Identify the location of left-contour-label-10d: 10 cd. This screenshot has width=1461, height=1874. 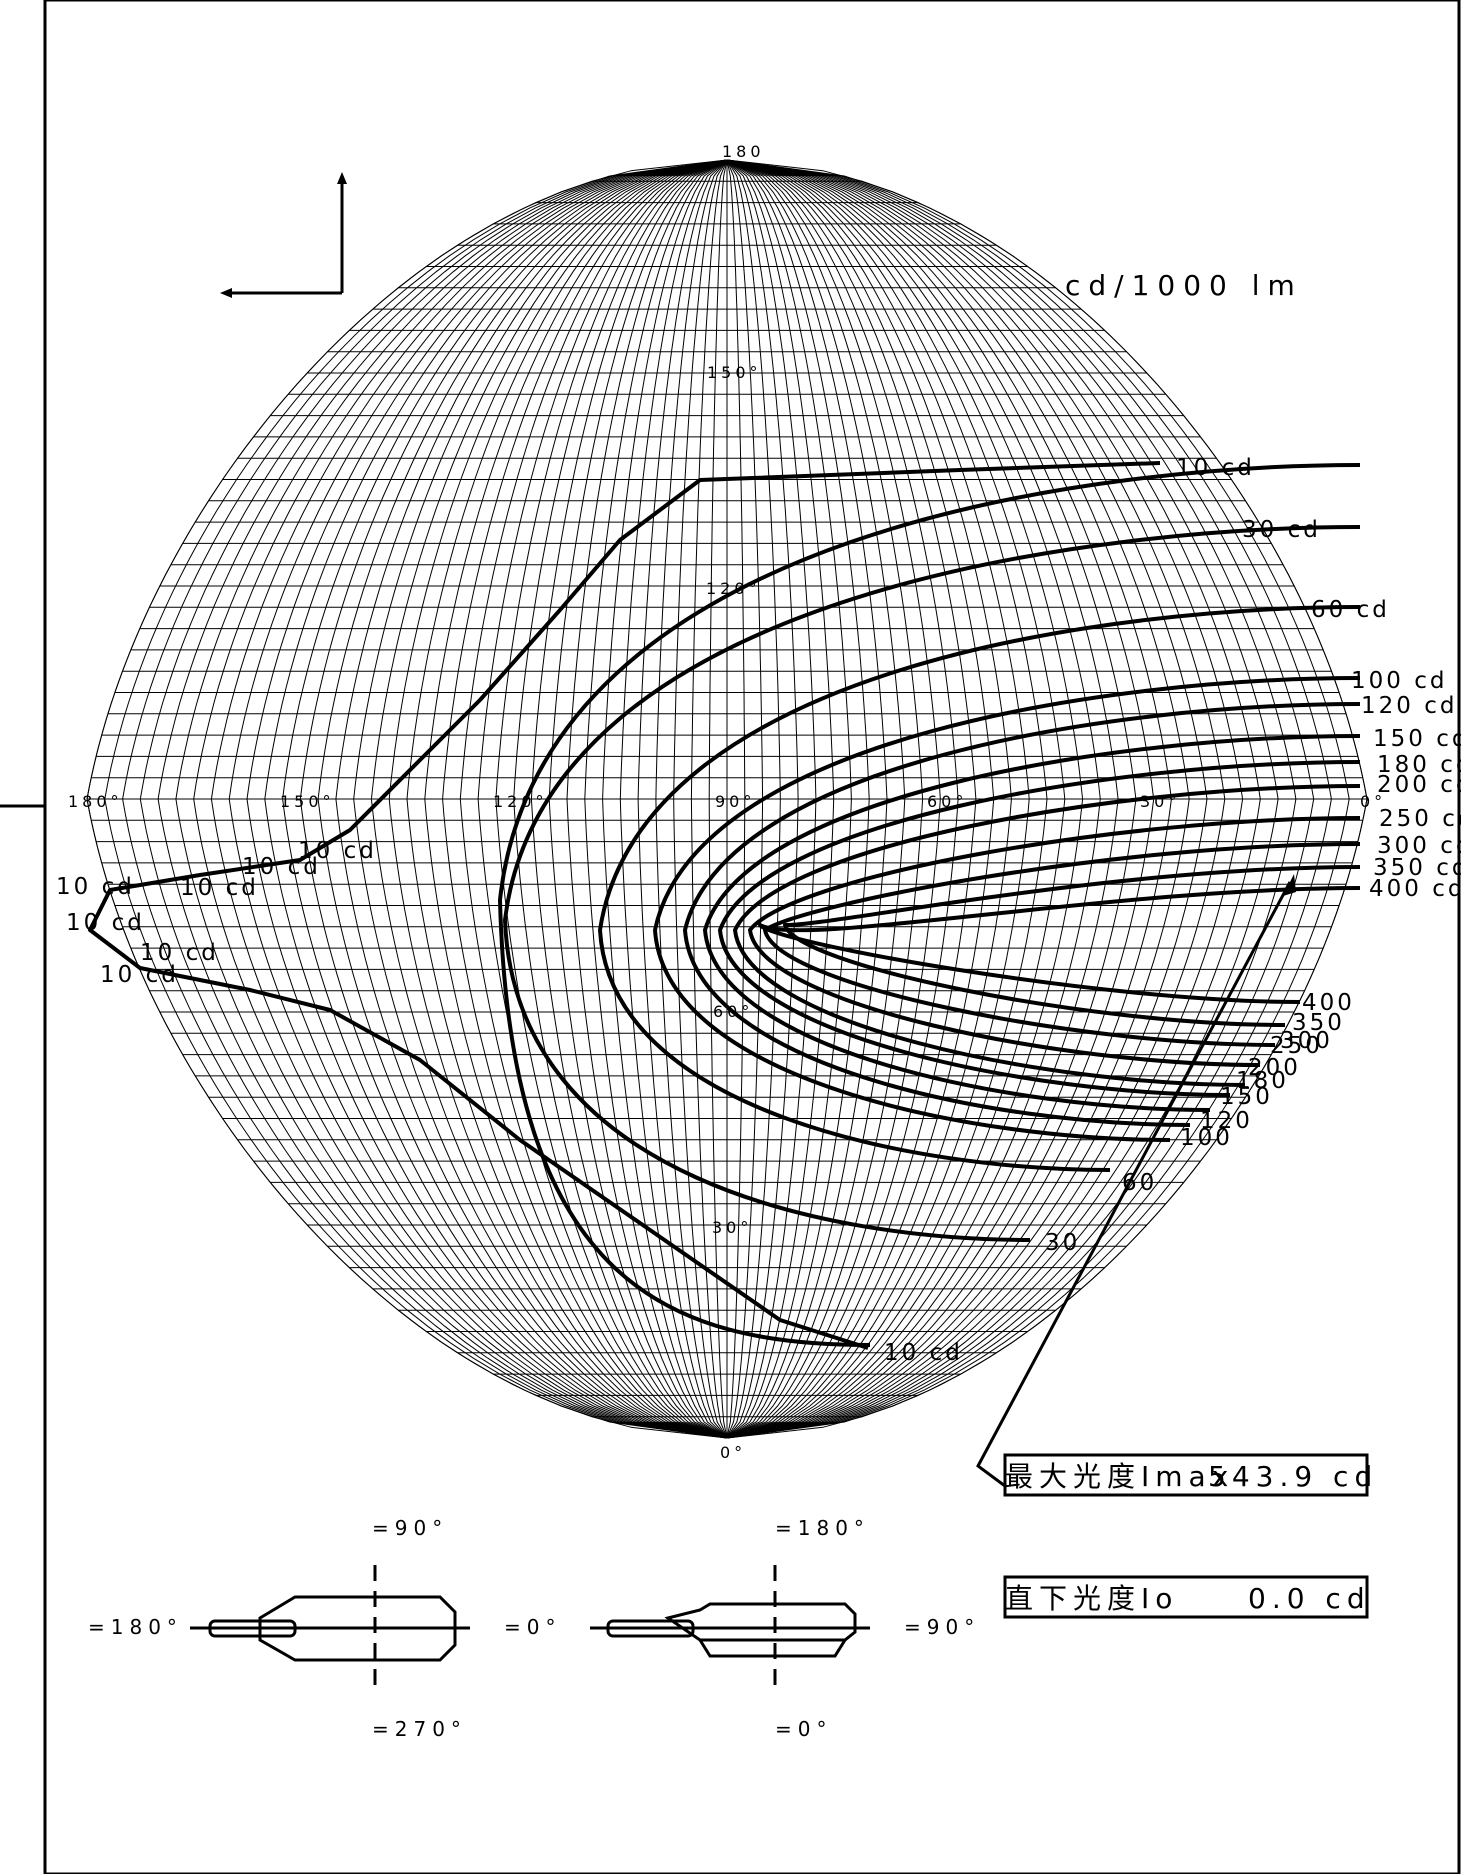
(219, 888).